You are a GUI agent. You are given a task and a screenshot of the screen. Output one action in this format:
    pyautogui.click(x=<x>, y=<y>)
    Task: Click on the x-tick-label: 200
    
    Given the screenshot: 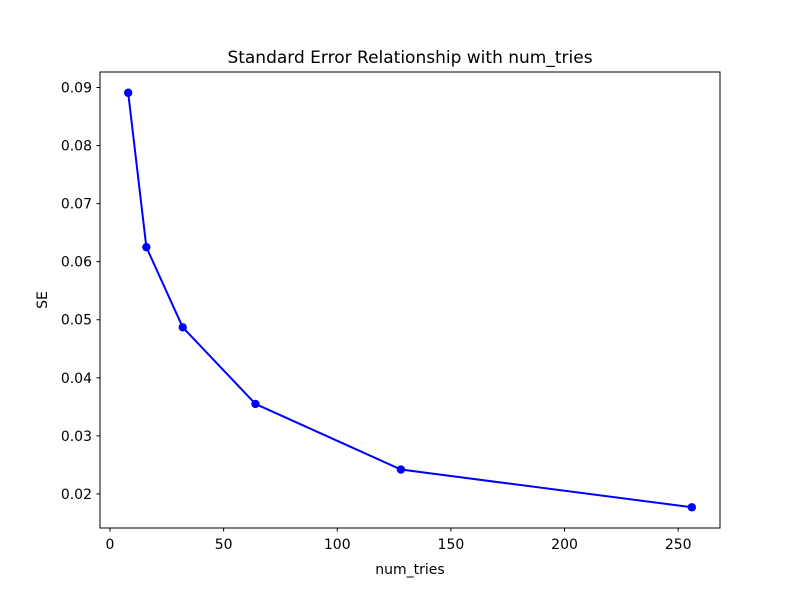 What is the action you would take?
    pyautogui.click(x=564, y=545)
    